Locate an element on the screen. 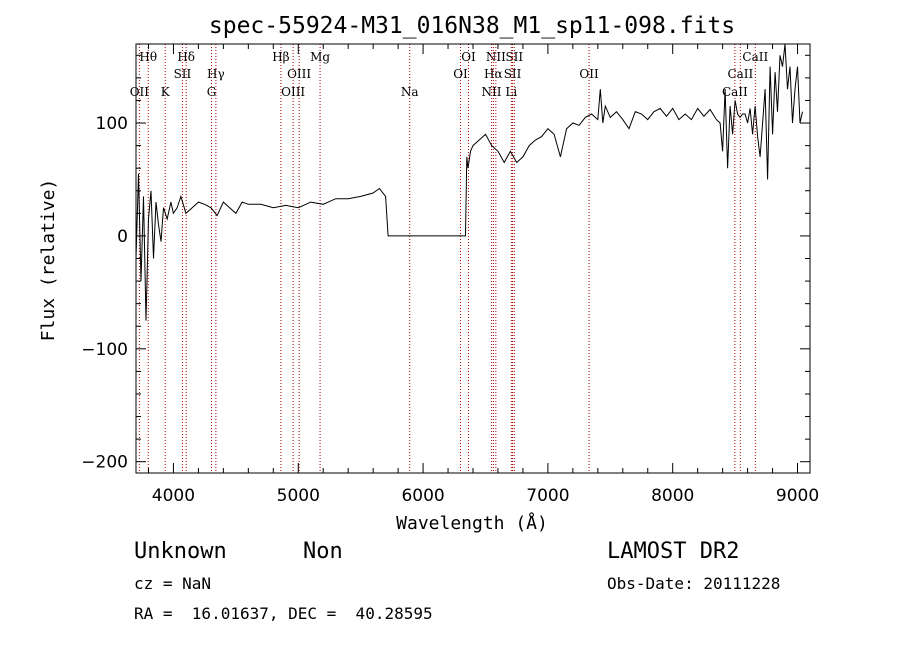 This screenshot has height=649, width=900. x-tick-label: 6000 is located at coordinates (422, 496).